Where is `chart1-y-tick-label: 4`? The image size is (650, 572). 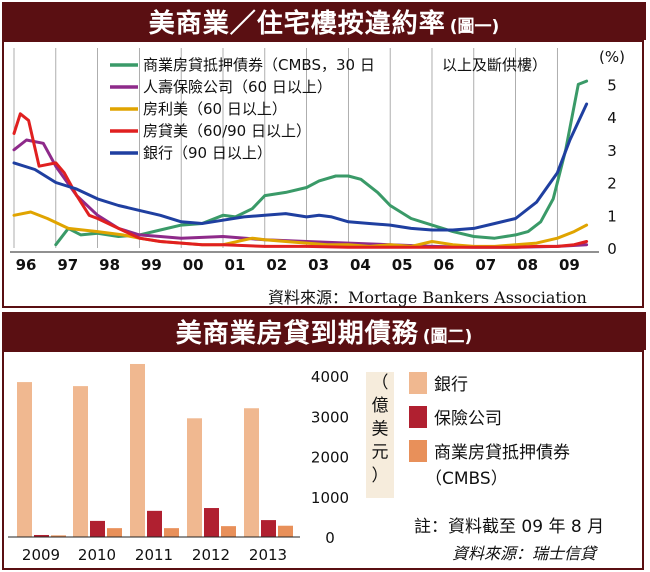
chart1-y-tick-label: 4 is located at coordinates (612, 118).